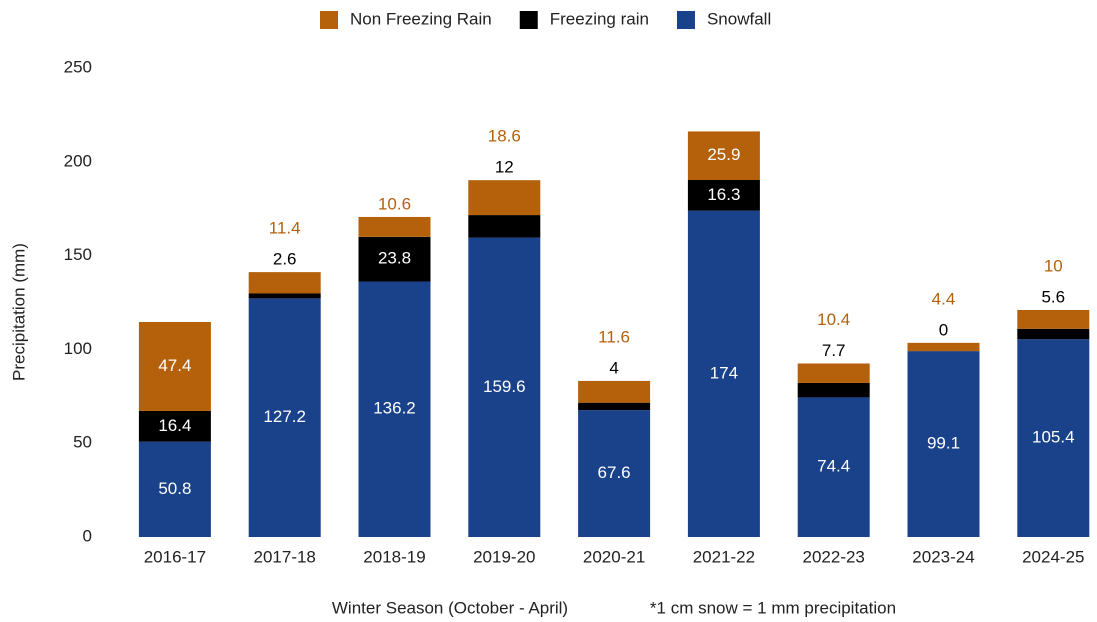 This screenshot has width=1097, height=622. I want to click on x-tick-label: 2018-19, so click(394, 556).